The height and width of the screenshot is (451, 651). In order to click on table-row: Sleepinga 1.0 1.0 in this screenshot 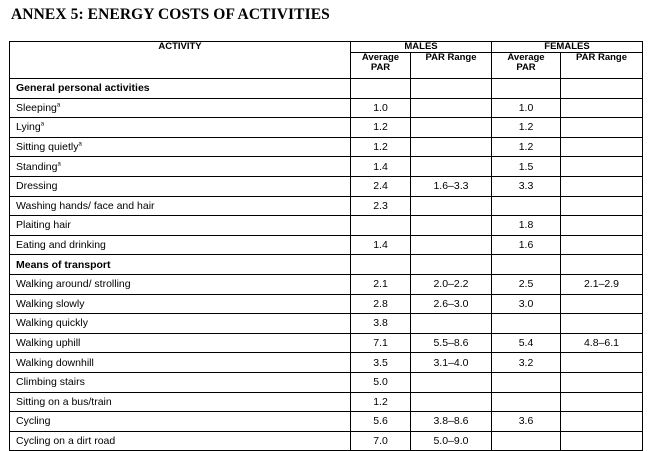, I will do `click(326, 108)`.